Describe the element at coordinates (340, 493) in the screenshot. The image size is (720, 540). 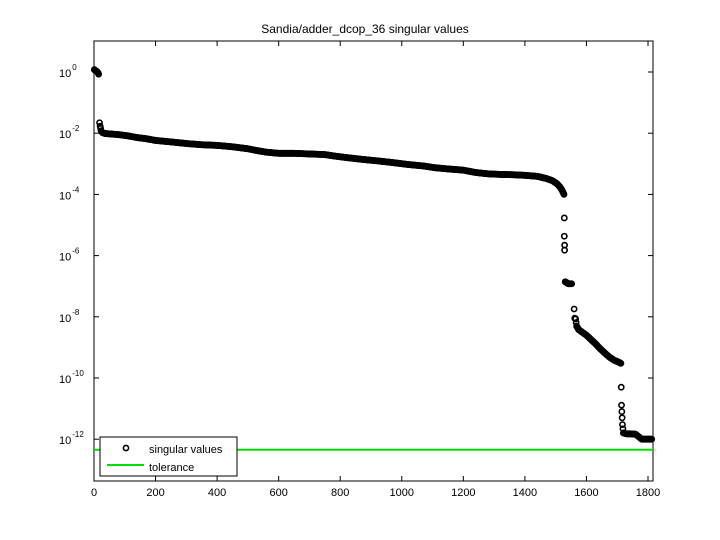
I see `x-tick-label: 800` at that location.